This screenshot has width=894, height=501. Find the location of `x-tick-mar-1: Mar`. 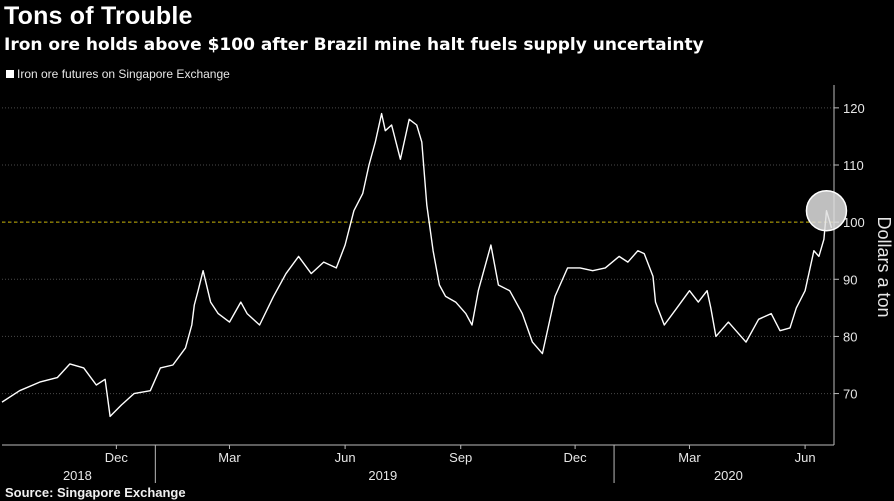

x-tick-mar-1: Mar is located at coordinates (229, 457).